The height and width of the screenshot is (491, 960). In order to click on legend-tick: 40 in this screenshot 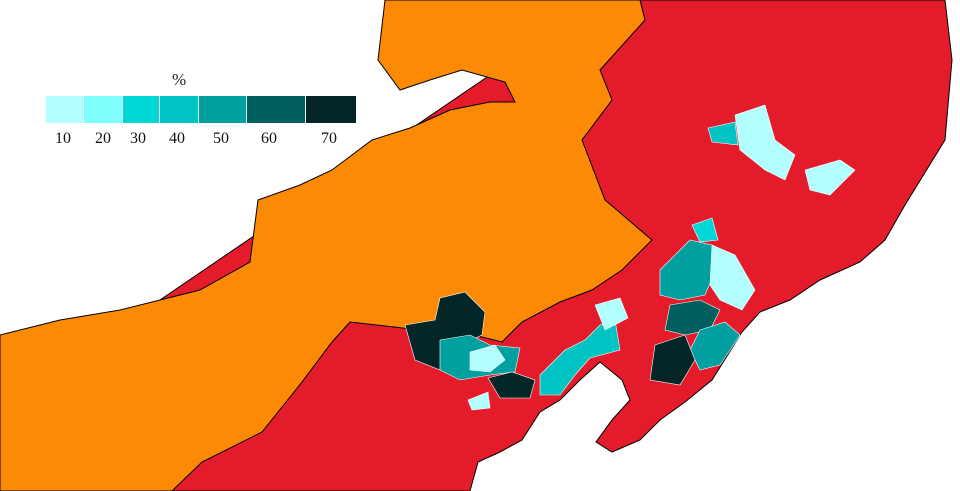, I will do `click(177, 138)`.